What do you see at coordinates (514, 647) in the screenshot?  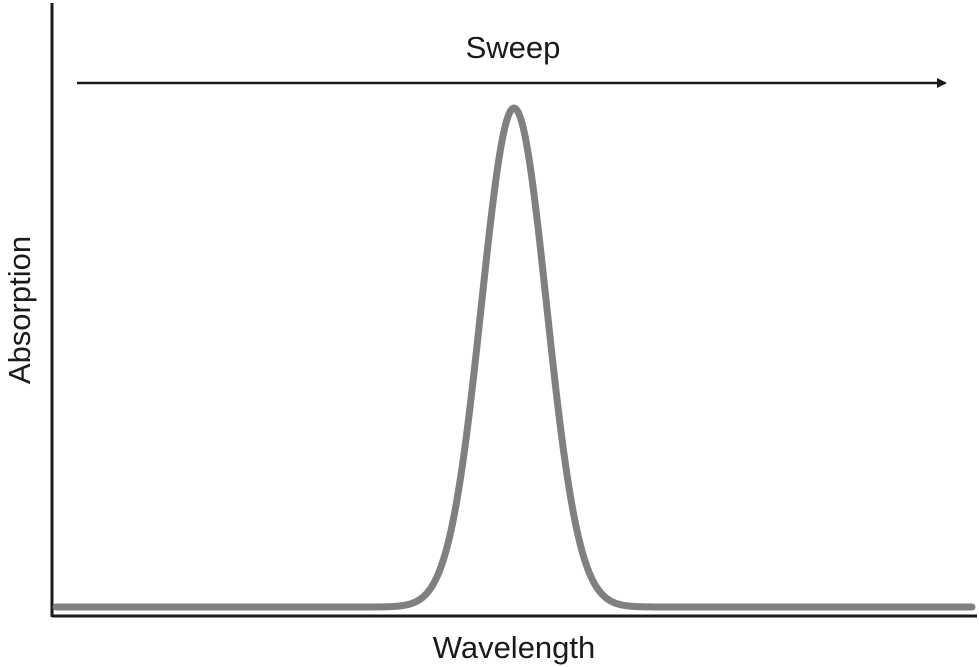 I see `x-axis-label: Wavelength` at bounding box center [514, 647].